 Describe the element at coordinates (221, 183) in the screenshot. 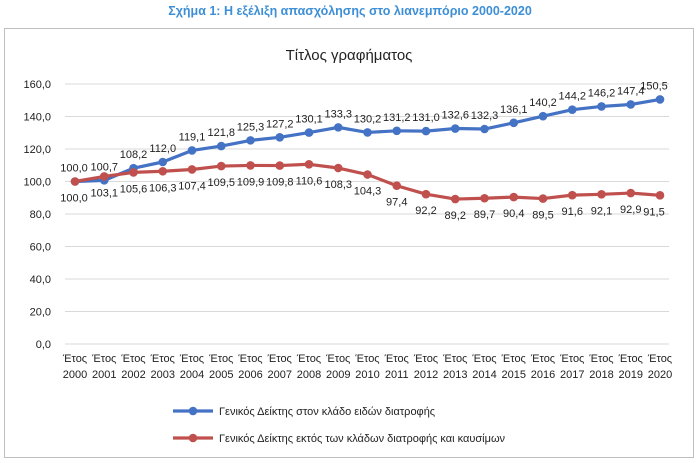

I see `data-label: 109,5` at that location.